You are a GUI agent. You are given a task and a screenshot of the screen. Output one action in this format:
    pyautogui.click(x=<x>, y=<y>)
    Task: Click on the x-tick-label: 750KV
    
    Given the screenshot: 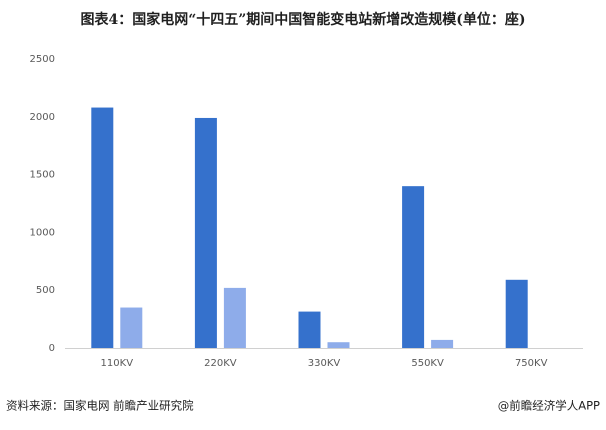 What is the action you would take?
    pyautogui.click(x=531, y=363)
    